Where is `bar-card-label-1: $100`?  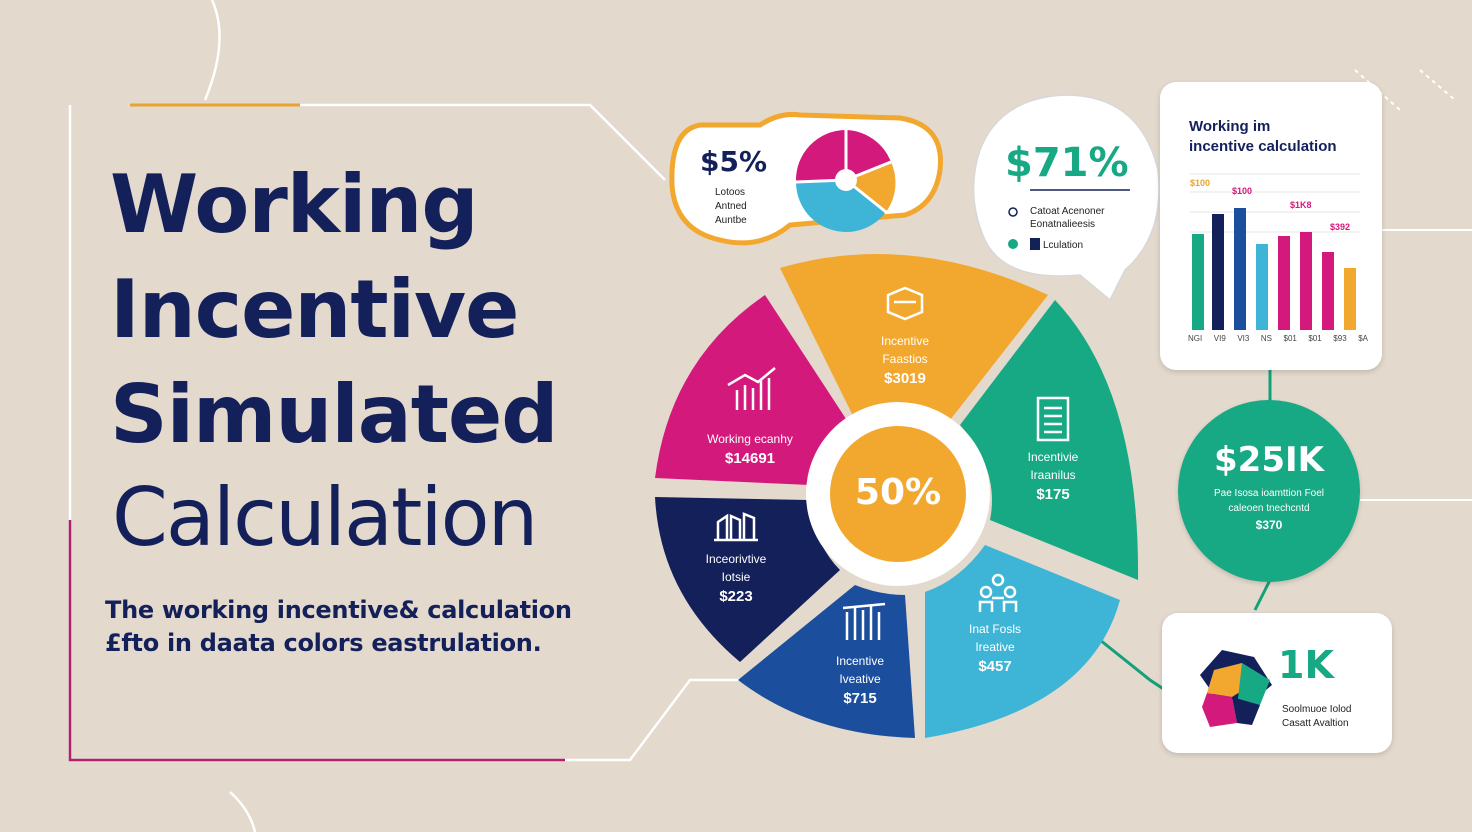
bar-card-label-1: $100 is located at coordinates (1200, 183).